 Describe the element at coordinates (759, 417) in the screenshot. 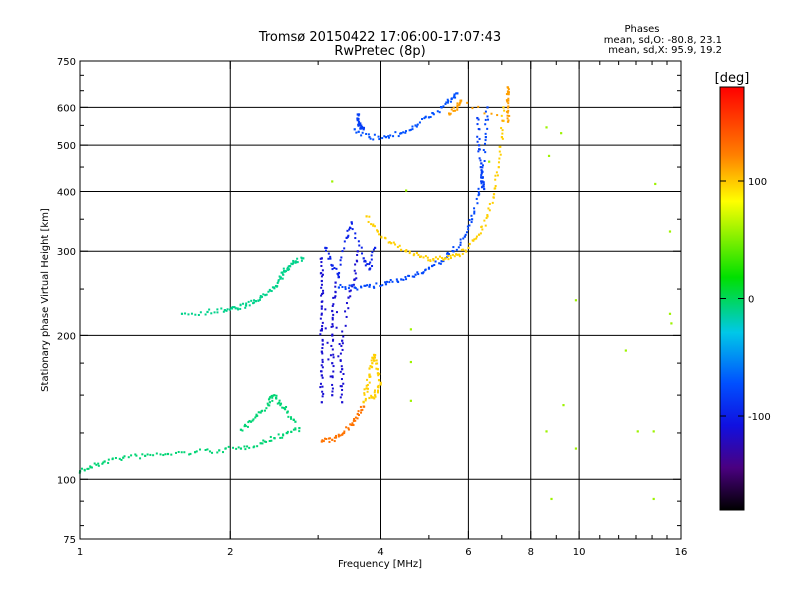

I see `colorbar-tick-label: -100` at that location.